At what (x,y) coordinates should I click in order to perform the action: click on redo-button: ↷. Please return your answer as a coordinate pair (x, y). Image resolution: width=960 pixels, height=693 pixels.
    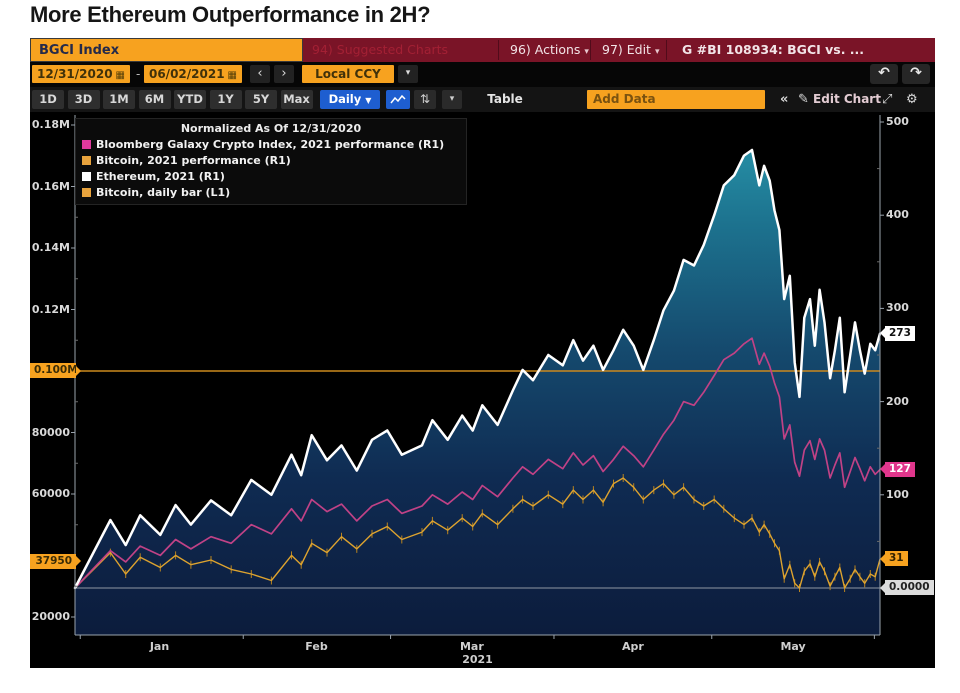
    Looking at the image, I should click on (916, 74).